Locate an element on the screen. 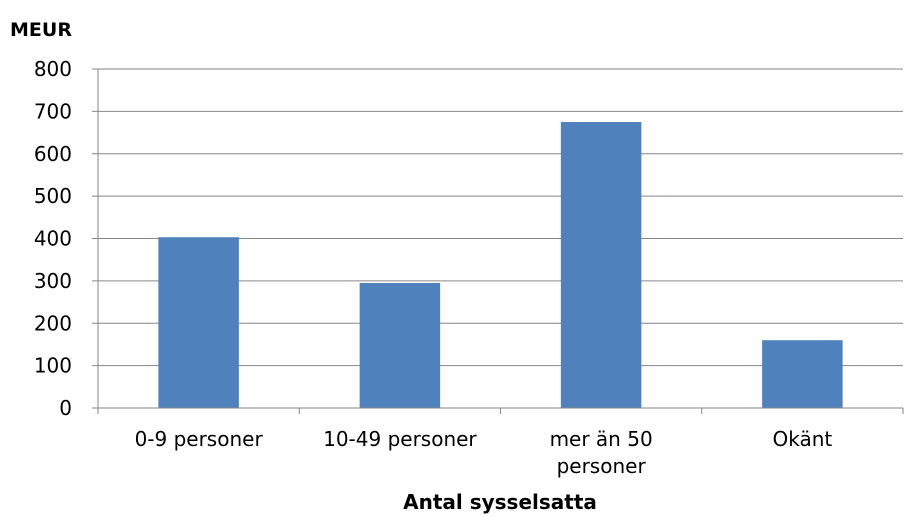 The width and height of the screenshot is (909, 517). y-tick-label: 500 is located at coordinates (53, 196).